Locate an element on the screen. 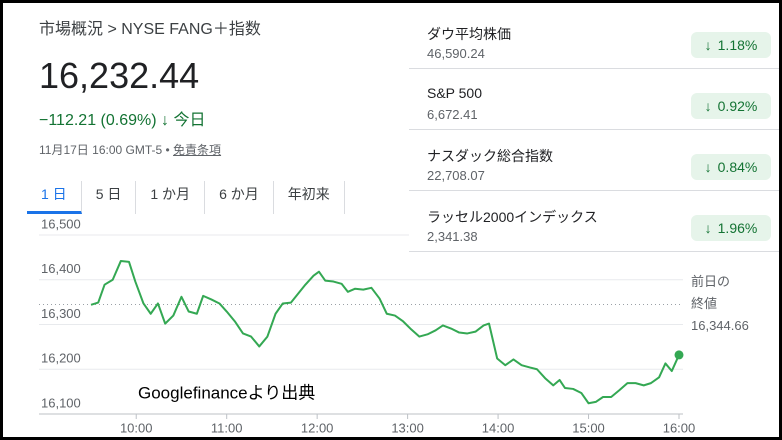 This screenshot has height=440, width=782. timestamp-line: 11月17日 16:00 GMT-5 • 免責条項 is located at coordinates (130, 150).